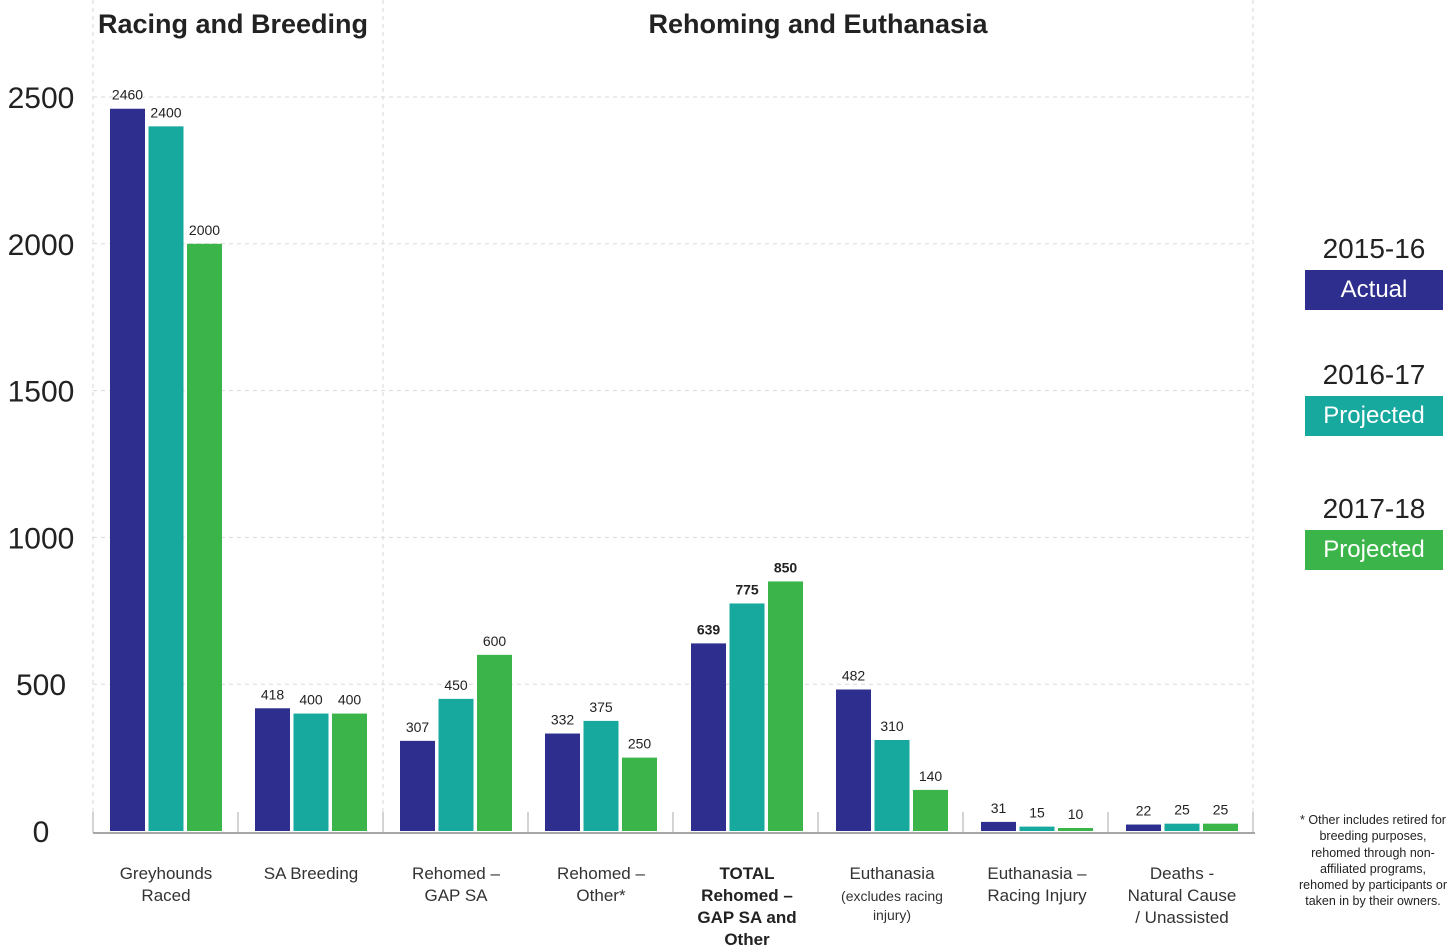 This screenshot has height=951, width=1455. Describe the element at coordinates (233, 24) in the screenshot. I see `section-title: Racing and Breeding` at that location.